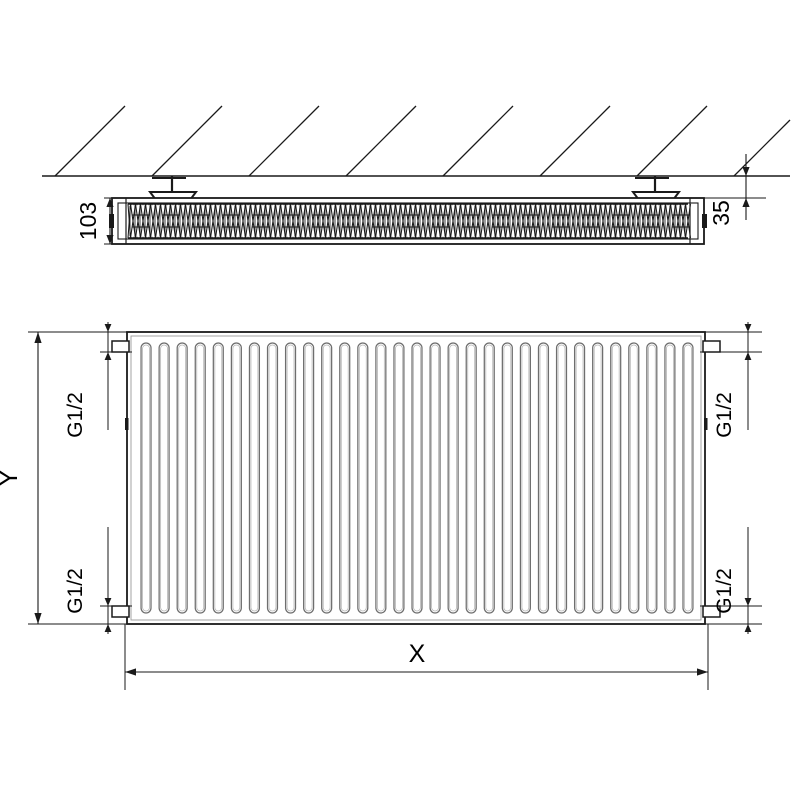  I want to click on dimension-g12-bottom-right: G1/2, so click(731, 580).